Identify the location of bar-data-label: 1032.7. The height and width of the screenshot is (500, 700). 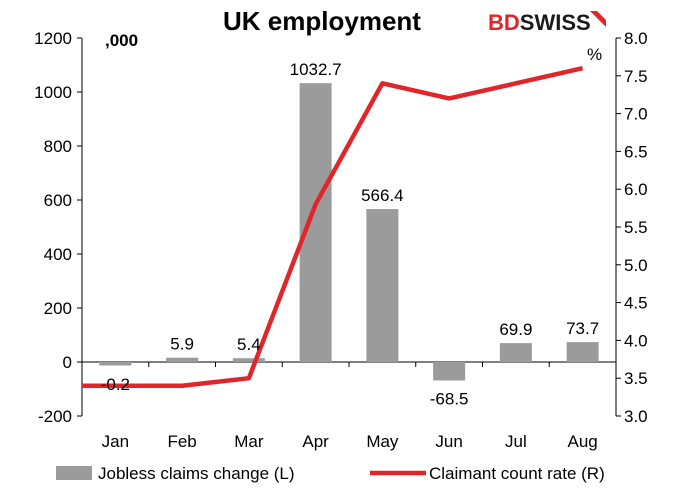
(316, 69).